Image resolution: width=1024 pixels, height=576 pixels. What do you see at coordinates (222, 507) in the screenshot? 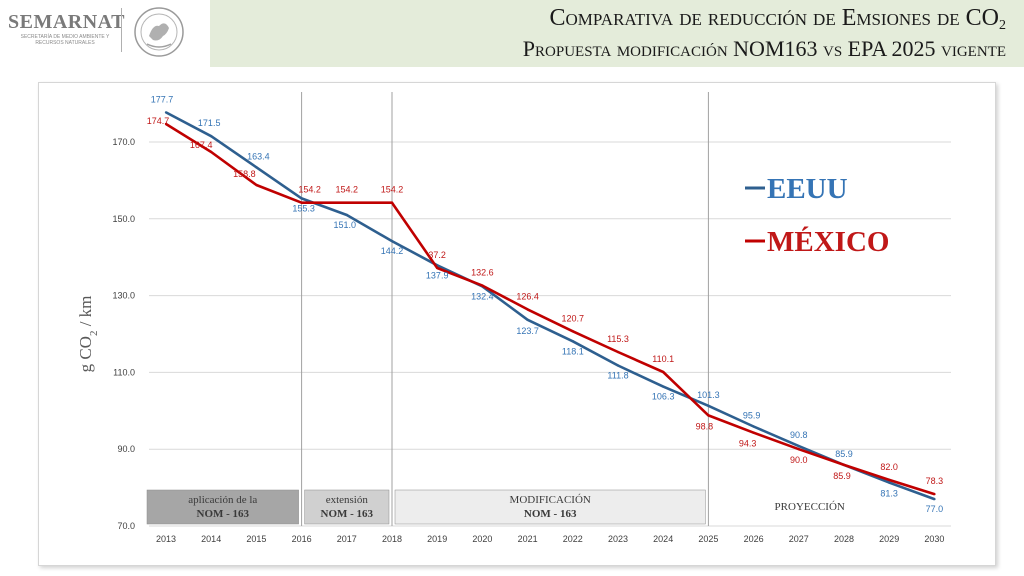
I see `phase-box` at bounding box center [222, 507].